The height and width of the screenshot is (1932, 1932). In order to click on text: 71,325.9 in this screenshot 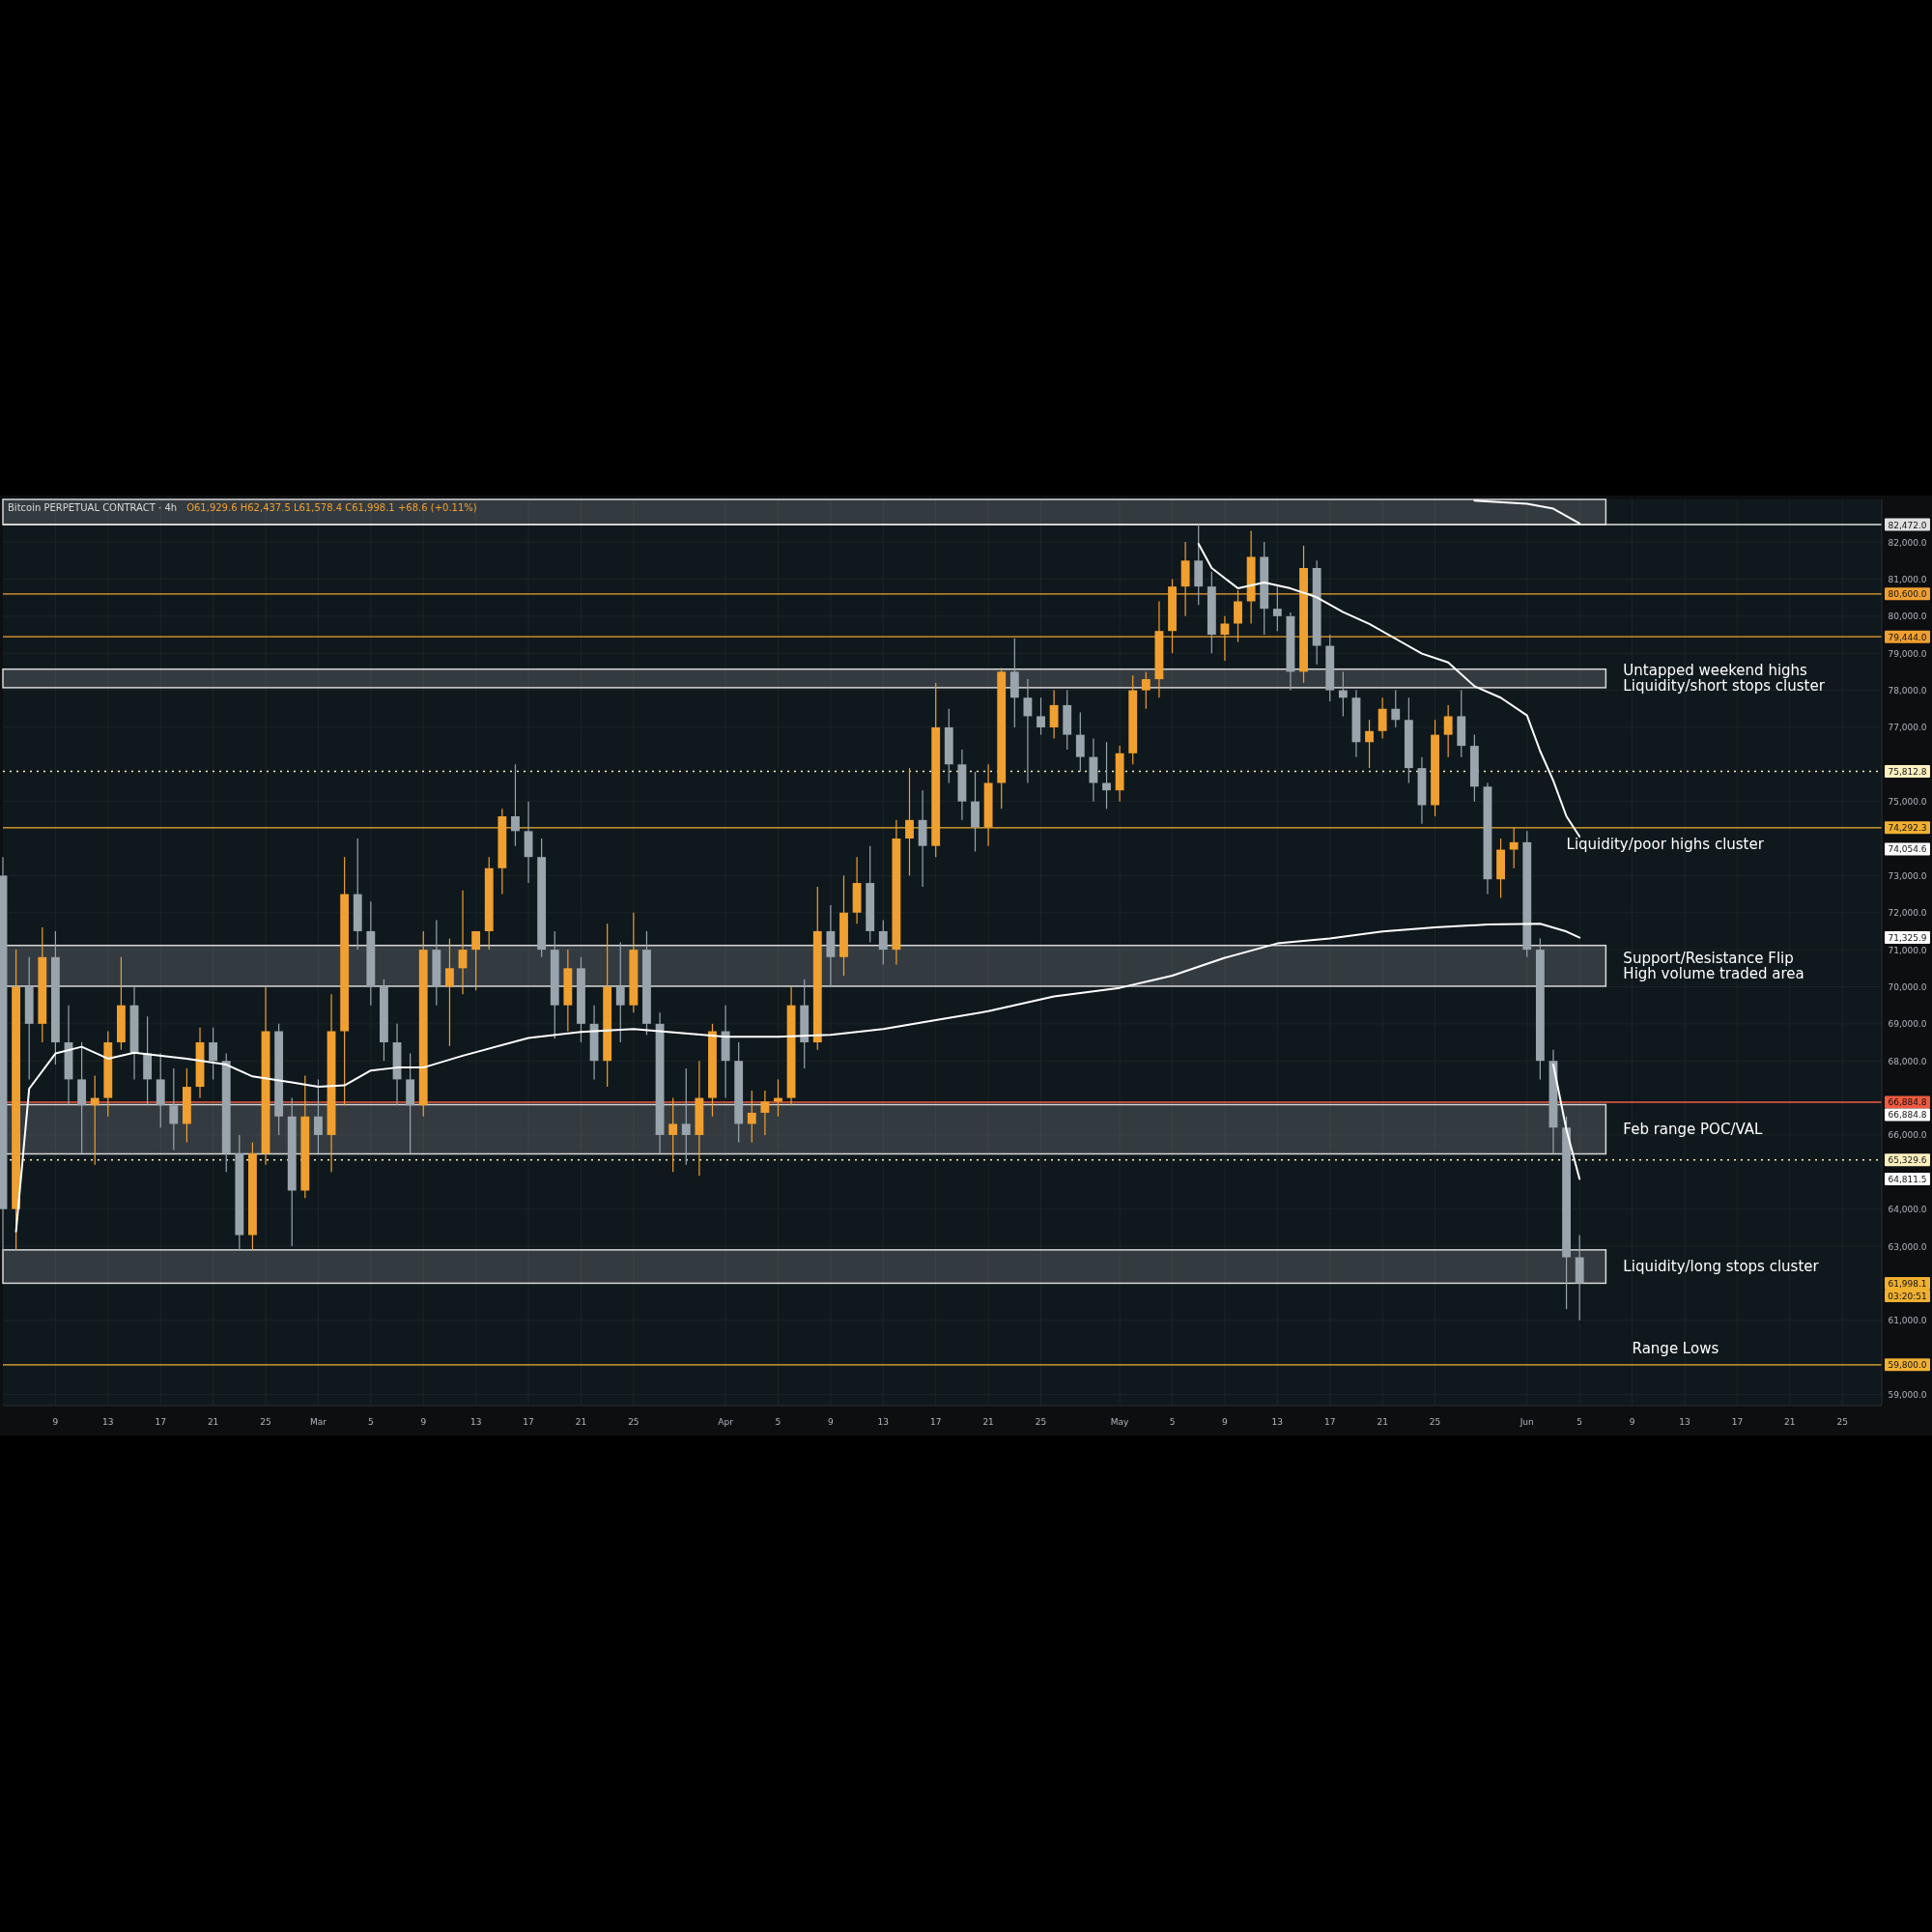, I will do `click(1907, 938)`.